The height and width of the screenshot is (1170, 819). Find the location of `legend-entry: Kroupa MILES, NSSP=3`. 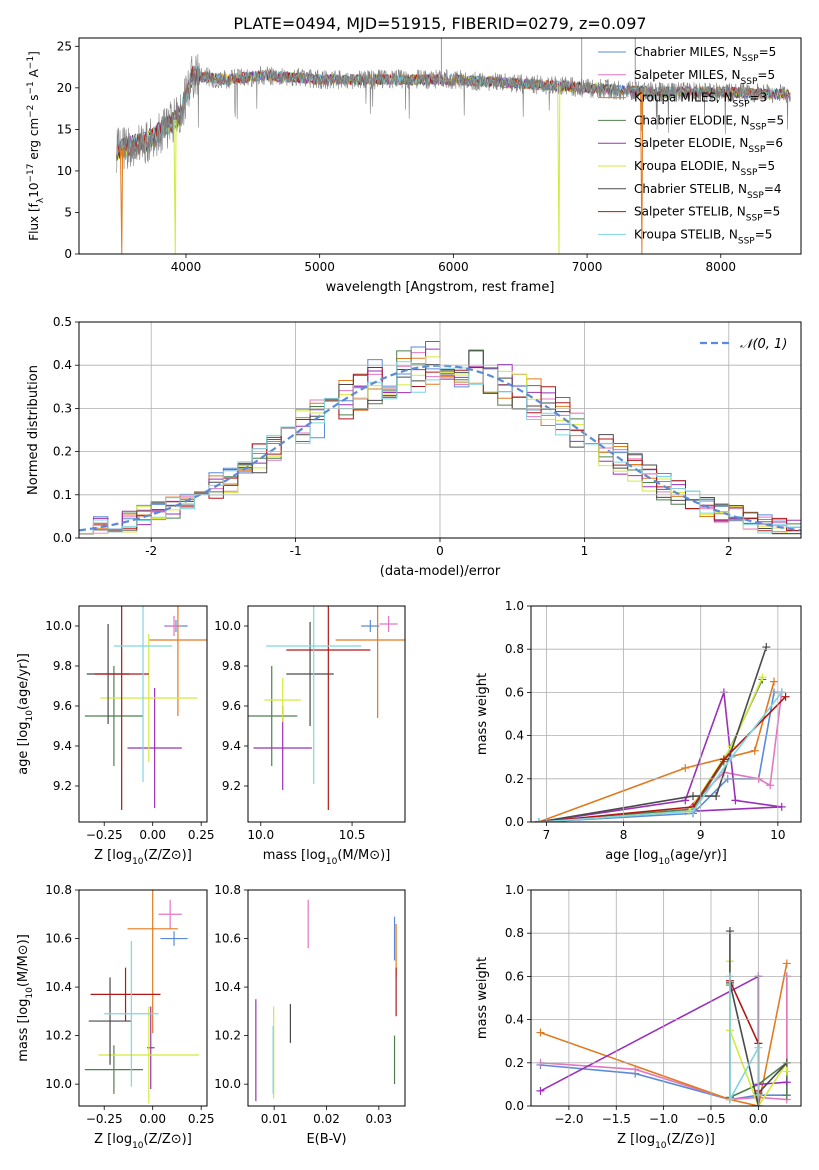

legend-entry: Kroupa MILES, NSSP=3 is located at coordinates (700, 100).